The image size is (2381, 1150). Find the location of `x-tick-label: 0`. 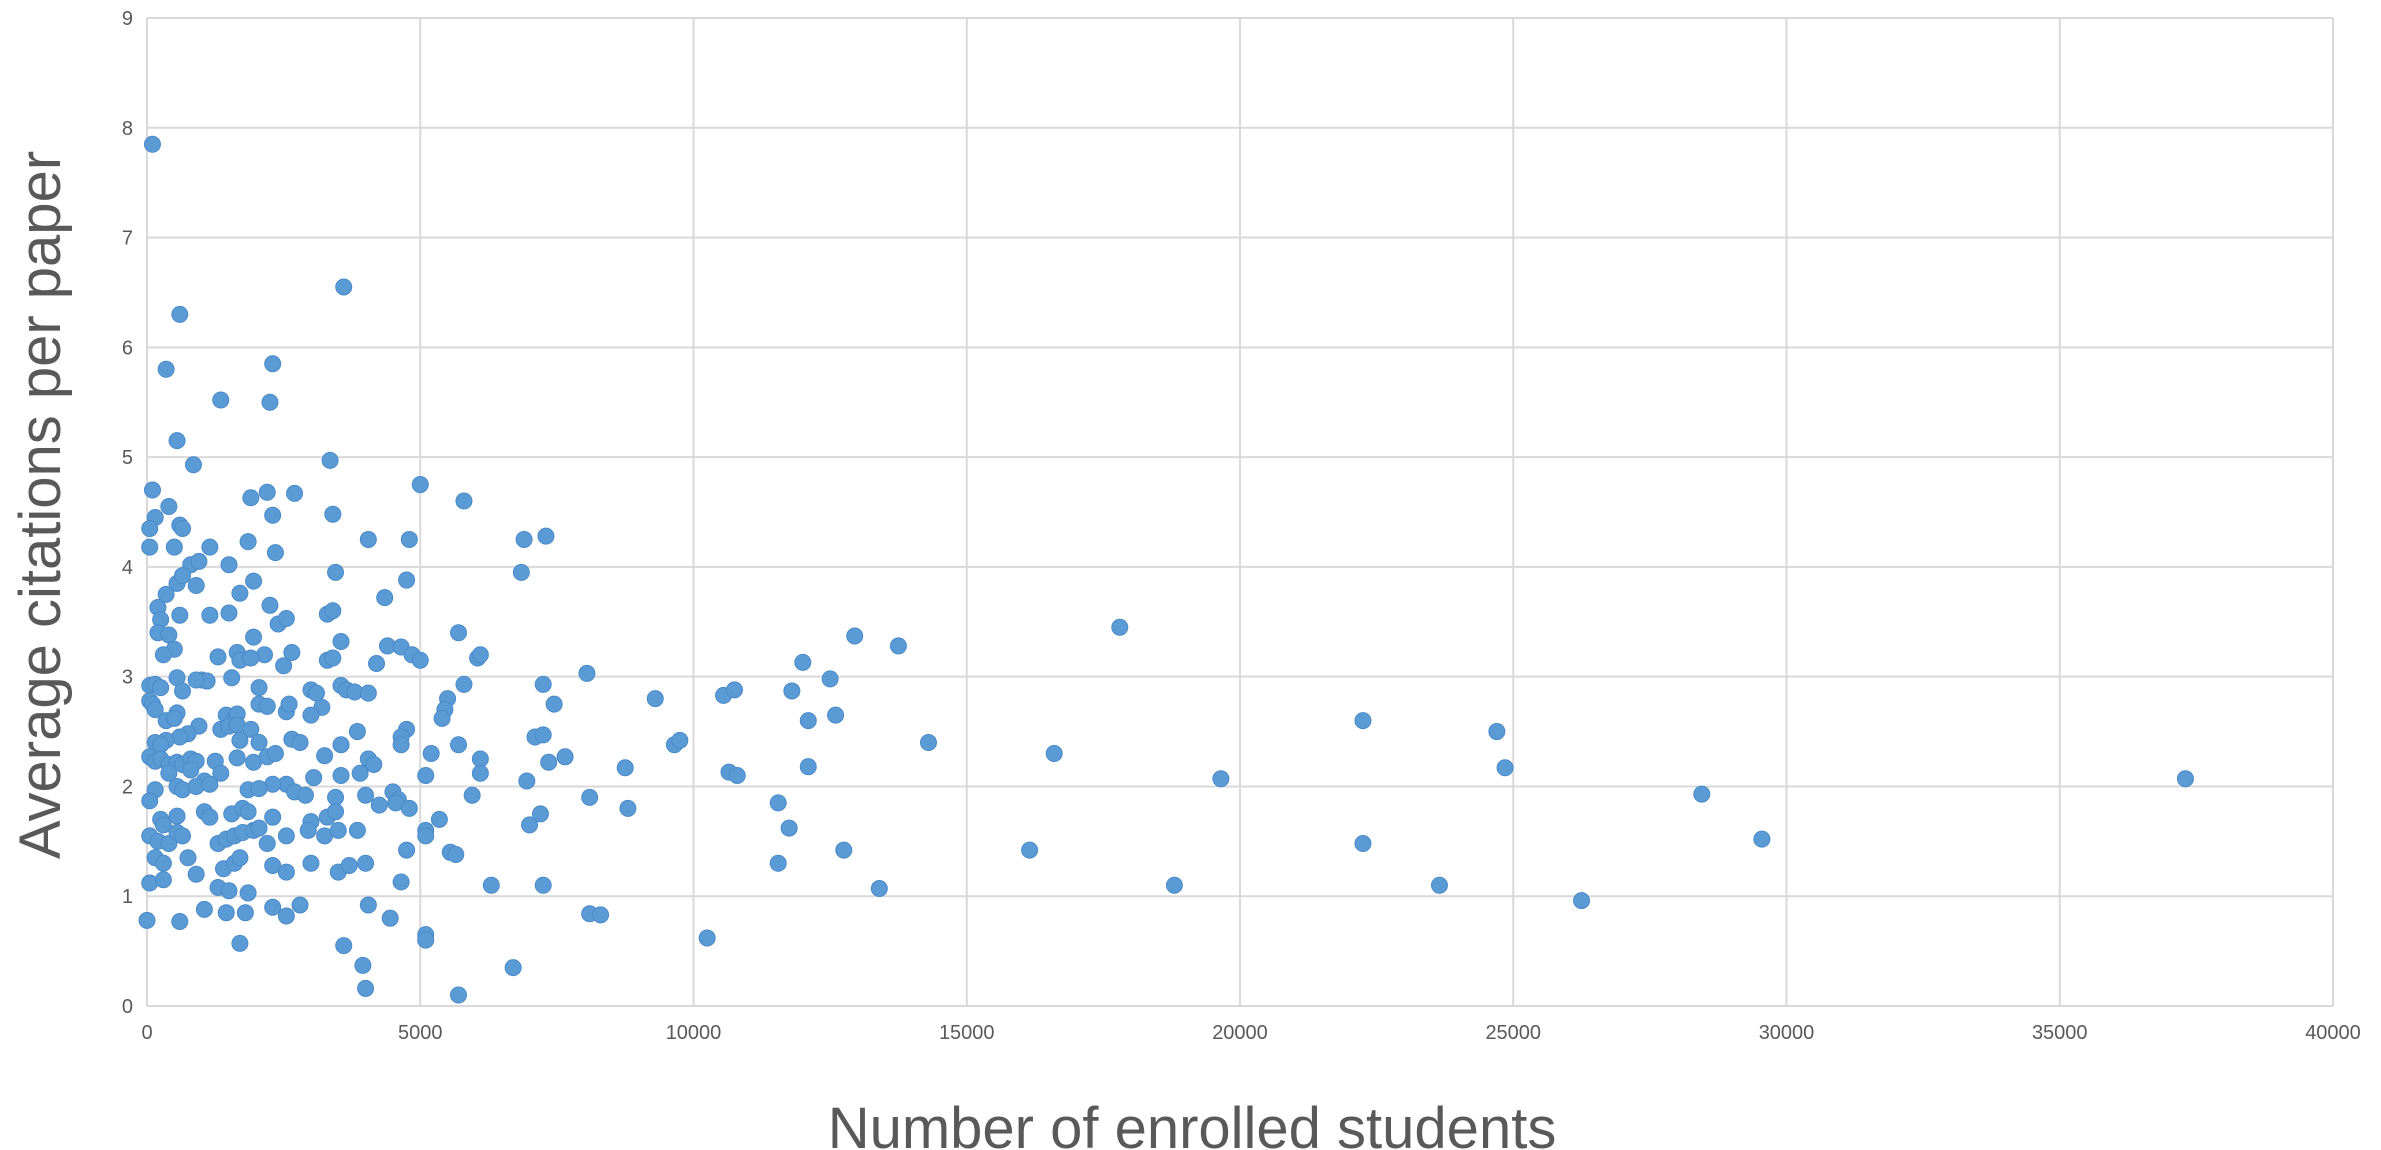

x-tick-label: 0 is located at coordinates (146, 1033).